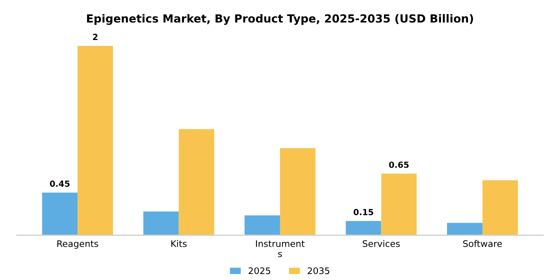 The width and height of the screenshot is (560, 280). I want to click on x-tick-label: Kits, so click(179, 244).